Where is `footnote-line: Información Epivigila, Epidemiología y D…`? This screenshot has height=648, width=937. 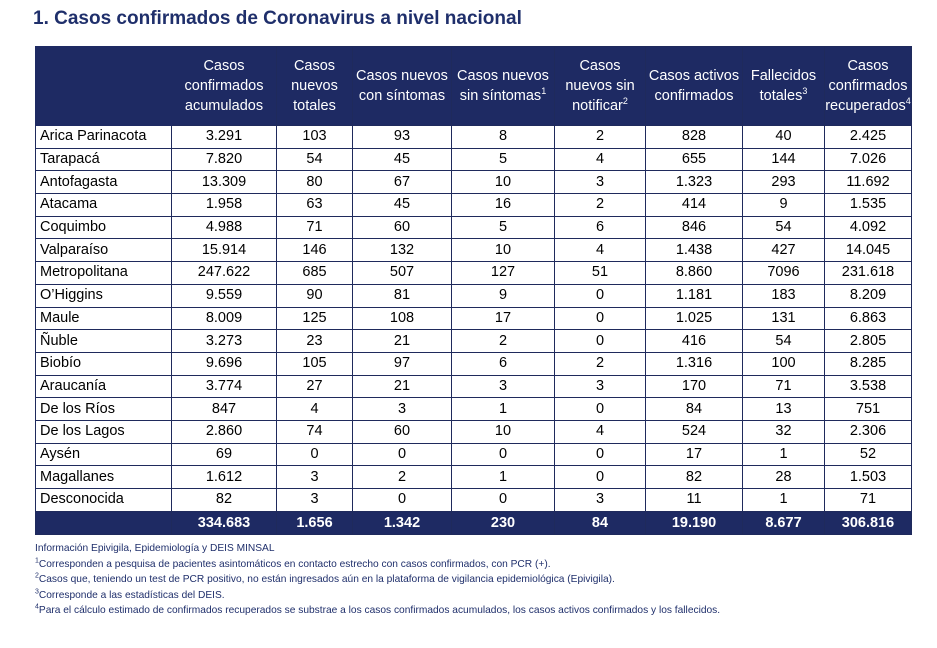
footnote-line: Información Epivigila, Epidemiología y D… is located at coordinates (377, 549).